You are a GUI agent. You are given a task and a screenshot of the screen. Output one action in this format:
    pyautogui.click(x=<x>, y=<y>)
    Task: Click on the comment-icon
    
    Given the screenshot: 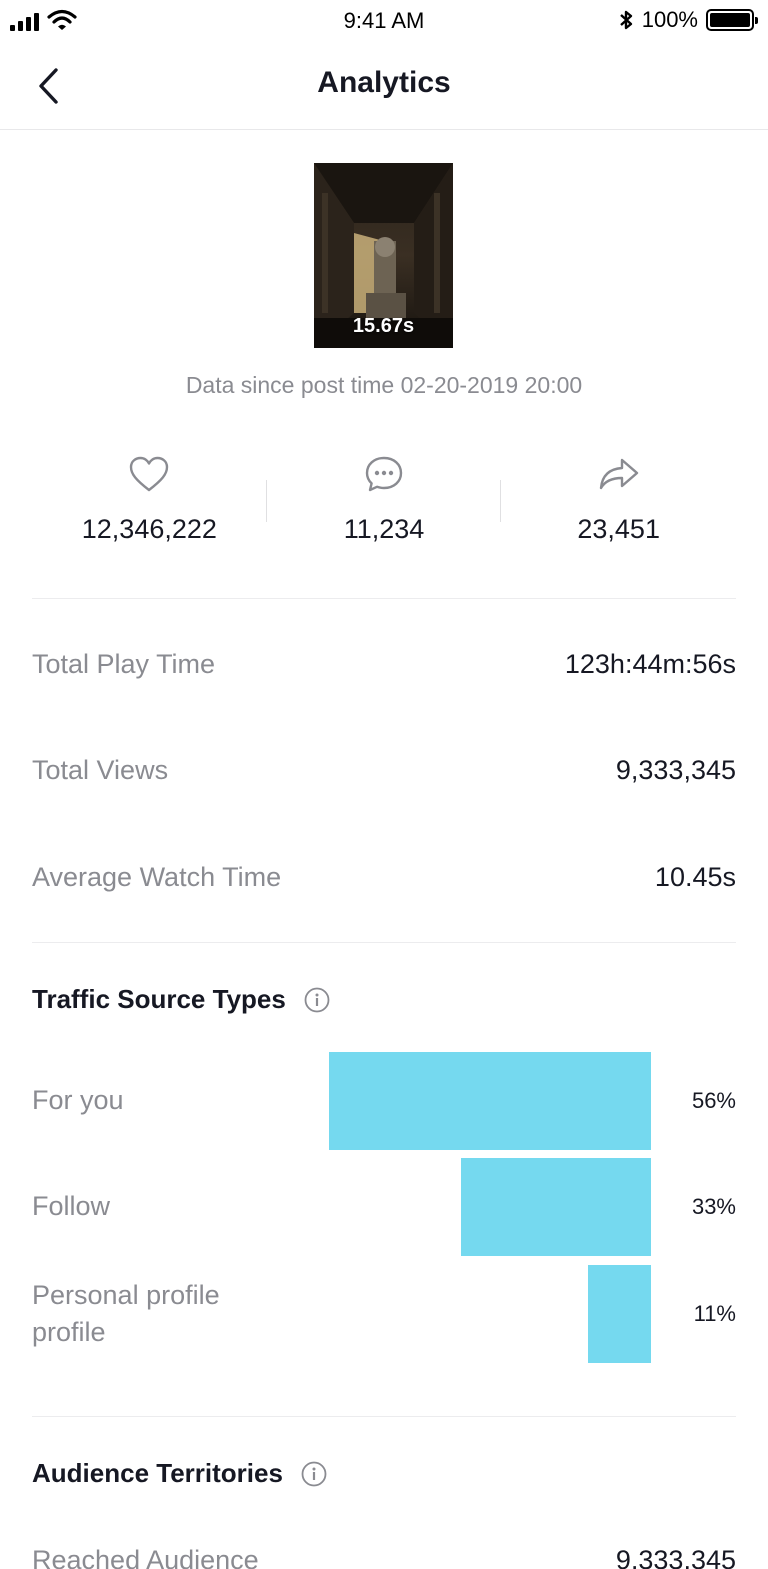 What is the action you would take?
    pyautogui.click(x=384, y=474)
    